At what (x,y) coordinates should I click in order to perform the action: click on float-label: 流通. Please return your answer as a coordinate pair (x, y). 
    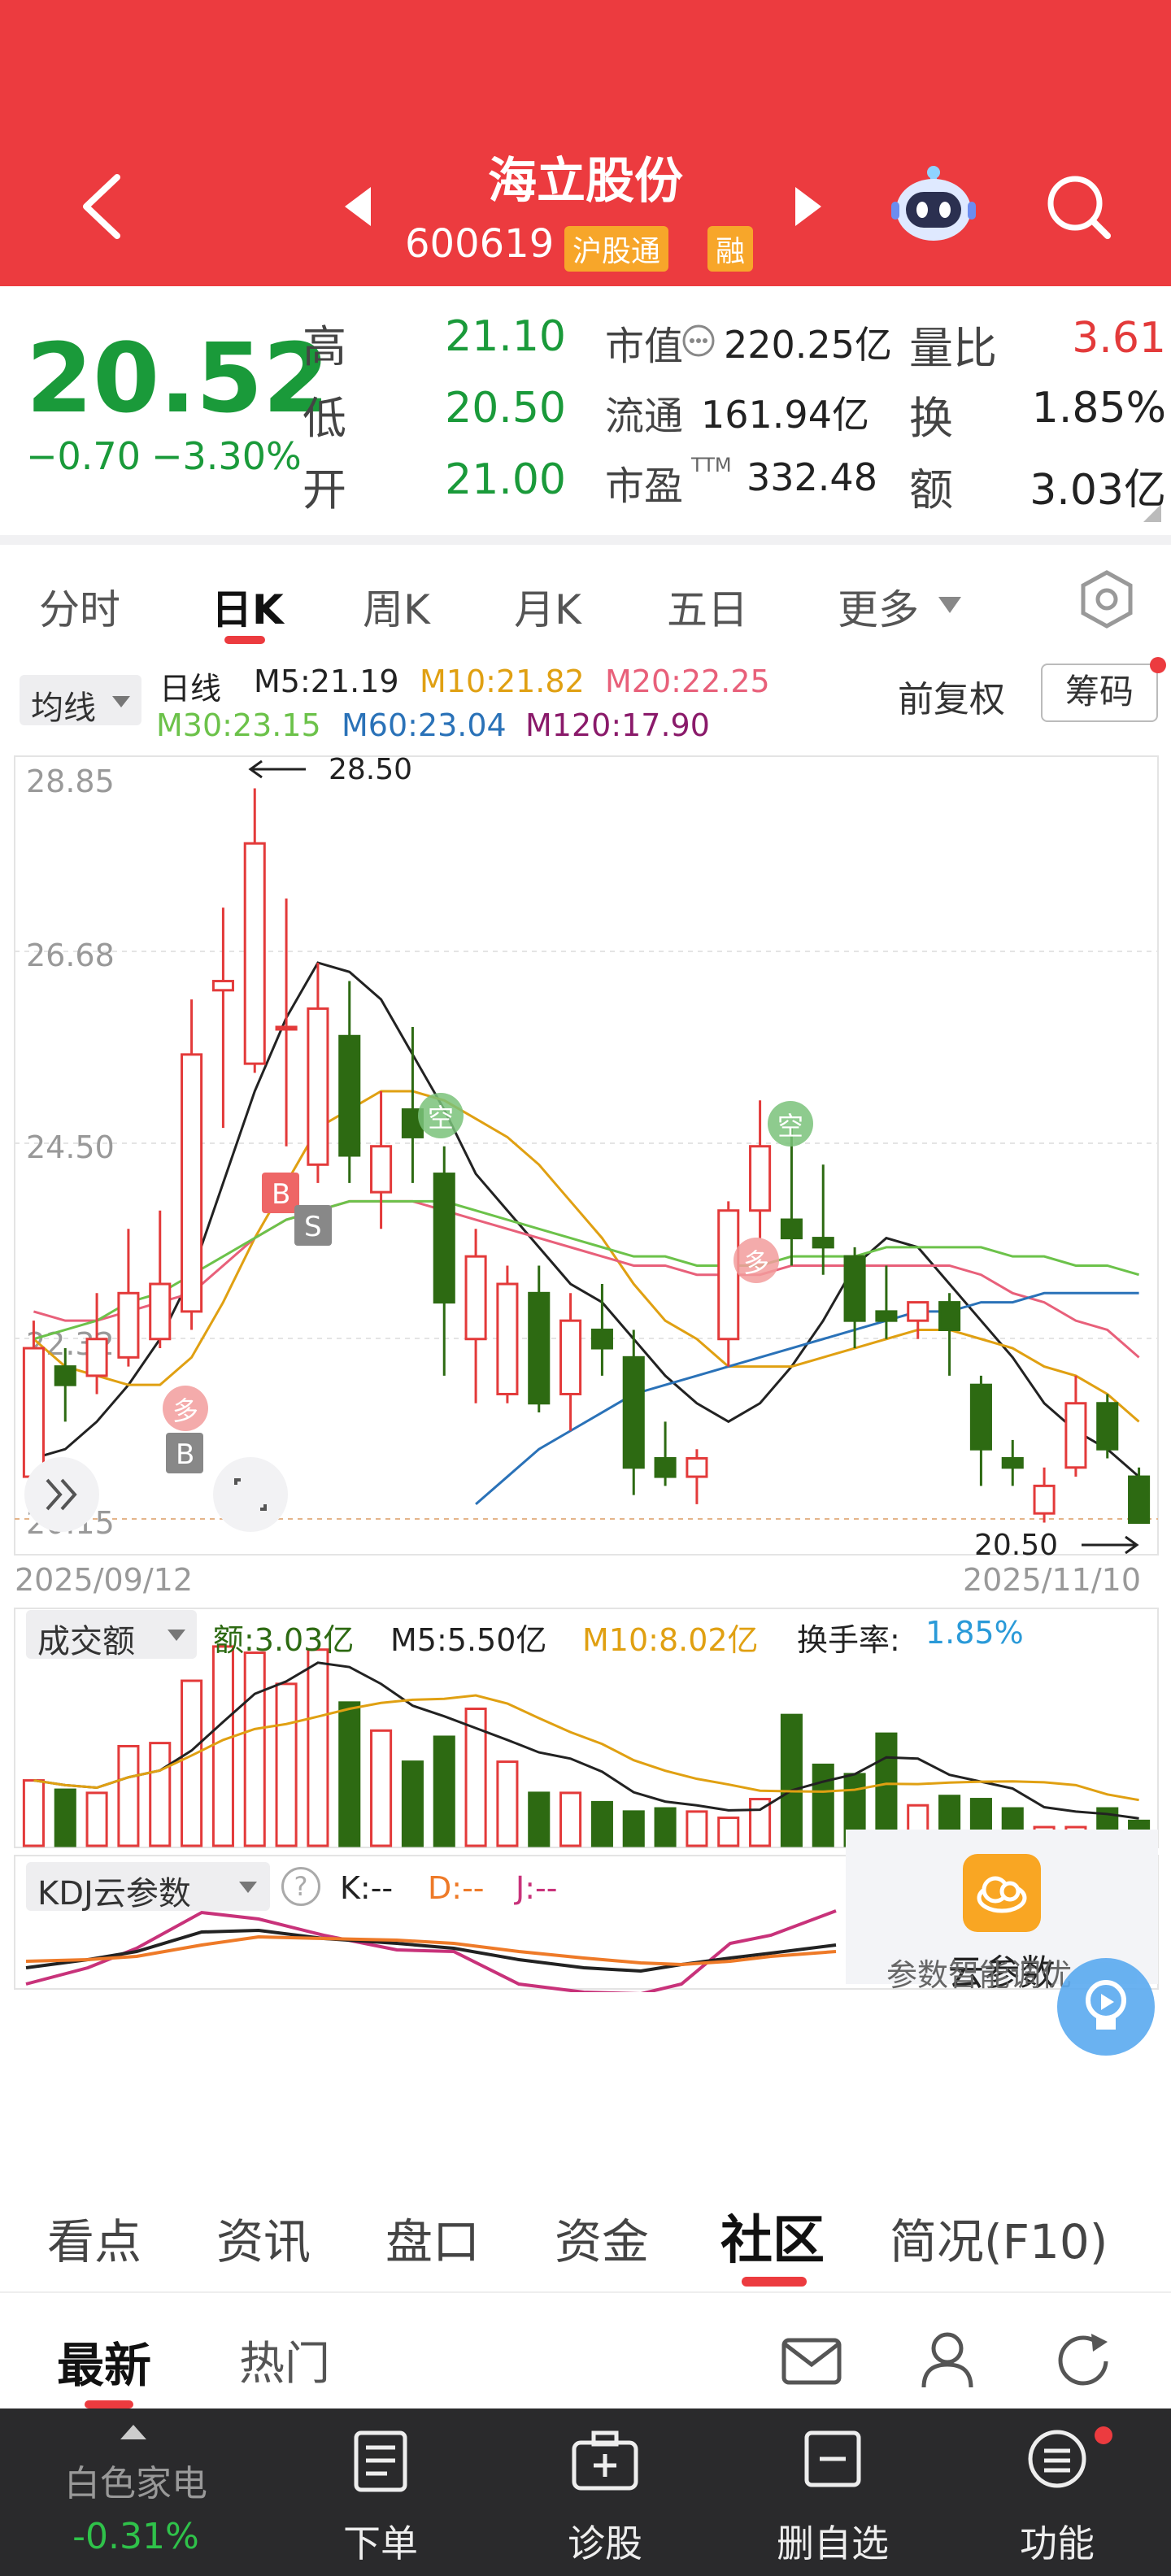
    Looking at the image, I should click on (645, 417).